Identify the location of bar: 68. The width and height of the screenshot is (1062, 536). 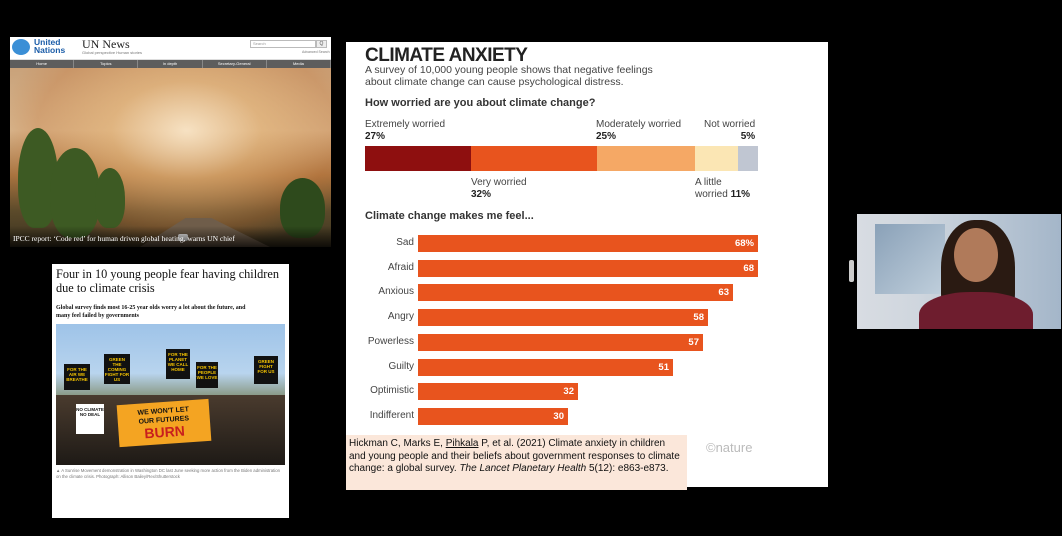
(588, 268).